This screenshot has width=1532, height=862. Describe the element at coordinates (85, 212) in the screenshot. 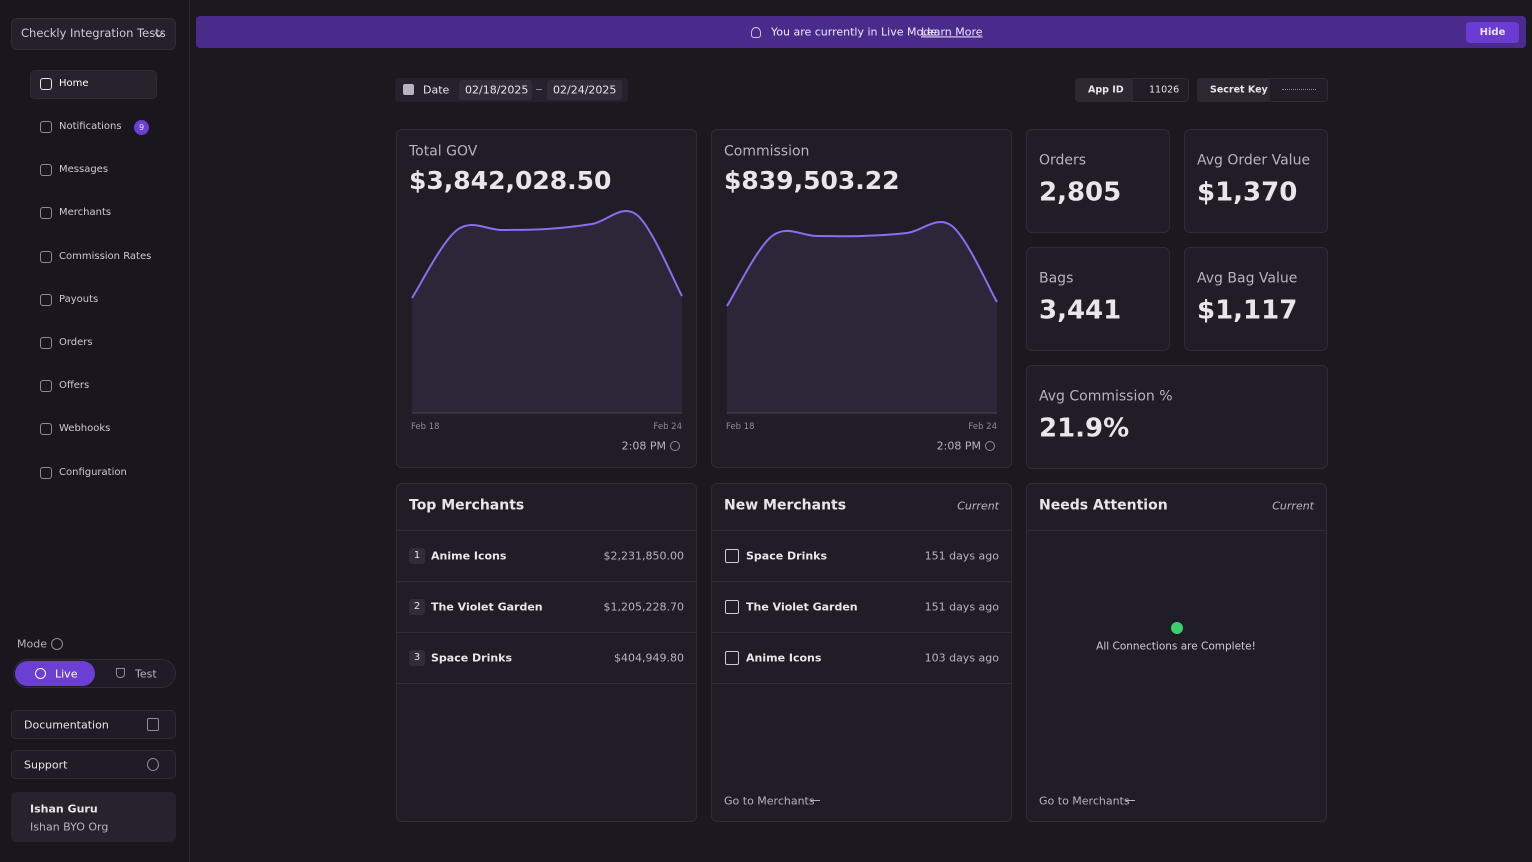

I see `nav-item: Merchants` at that location.